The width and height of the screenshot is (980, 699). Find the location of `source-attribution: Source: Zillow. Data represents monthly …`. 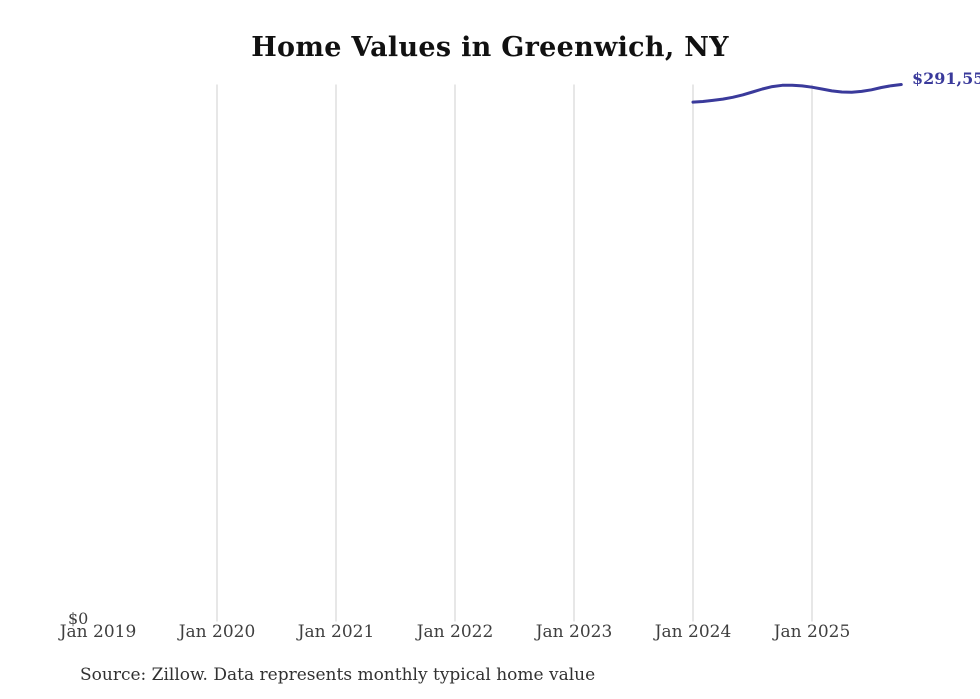

source-attribution: Source: Zillow. Data represents monthly … is located at coordinates (338, 675).